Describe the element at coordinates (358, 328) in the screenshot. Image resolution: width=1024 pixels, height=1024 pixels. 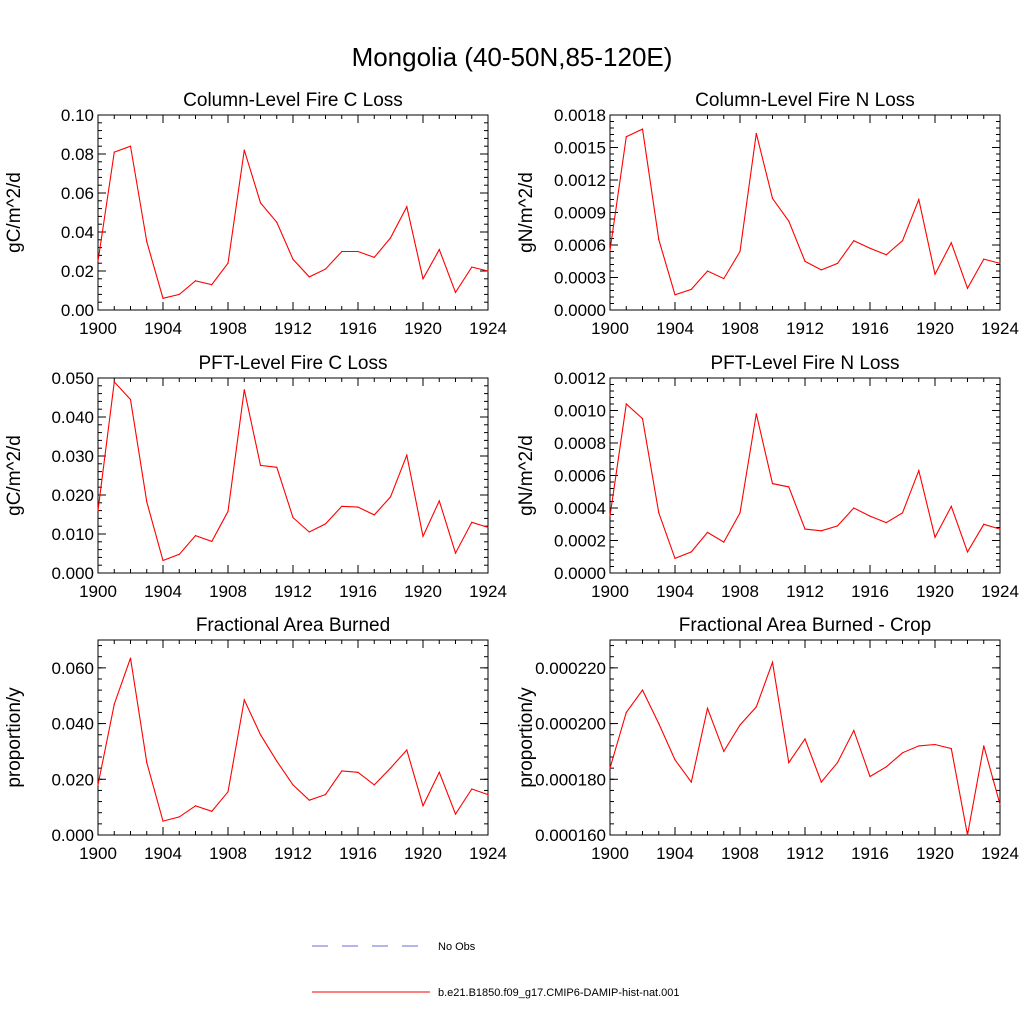
I see `x-tick-label: 1916` at that location.